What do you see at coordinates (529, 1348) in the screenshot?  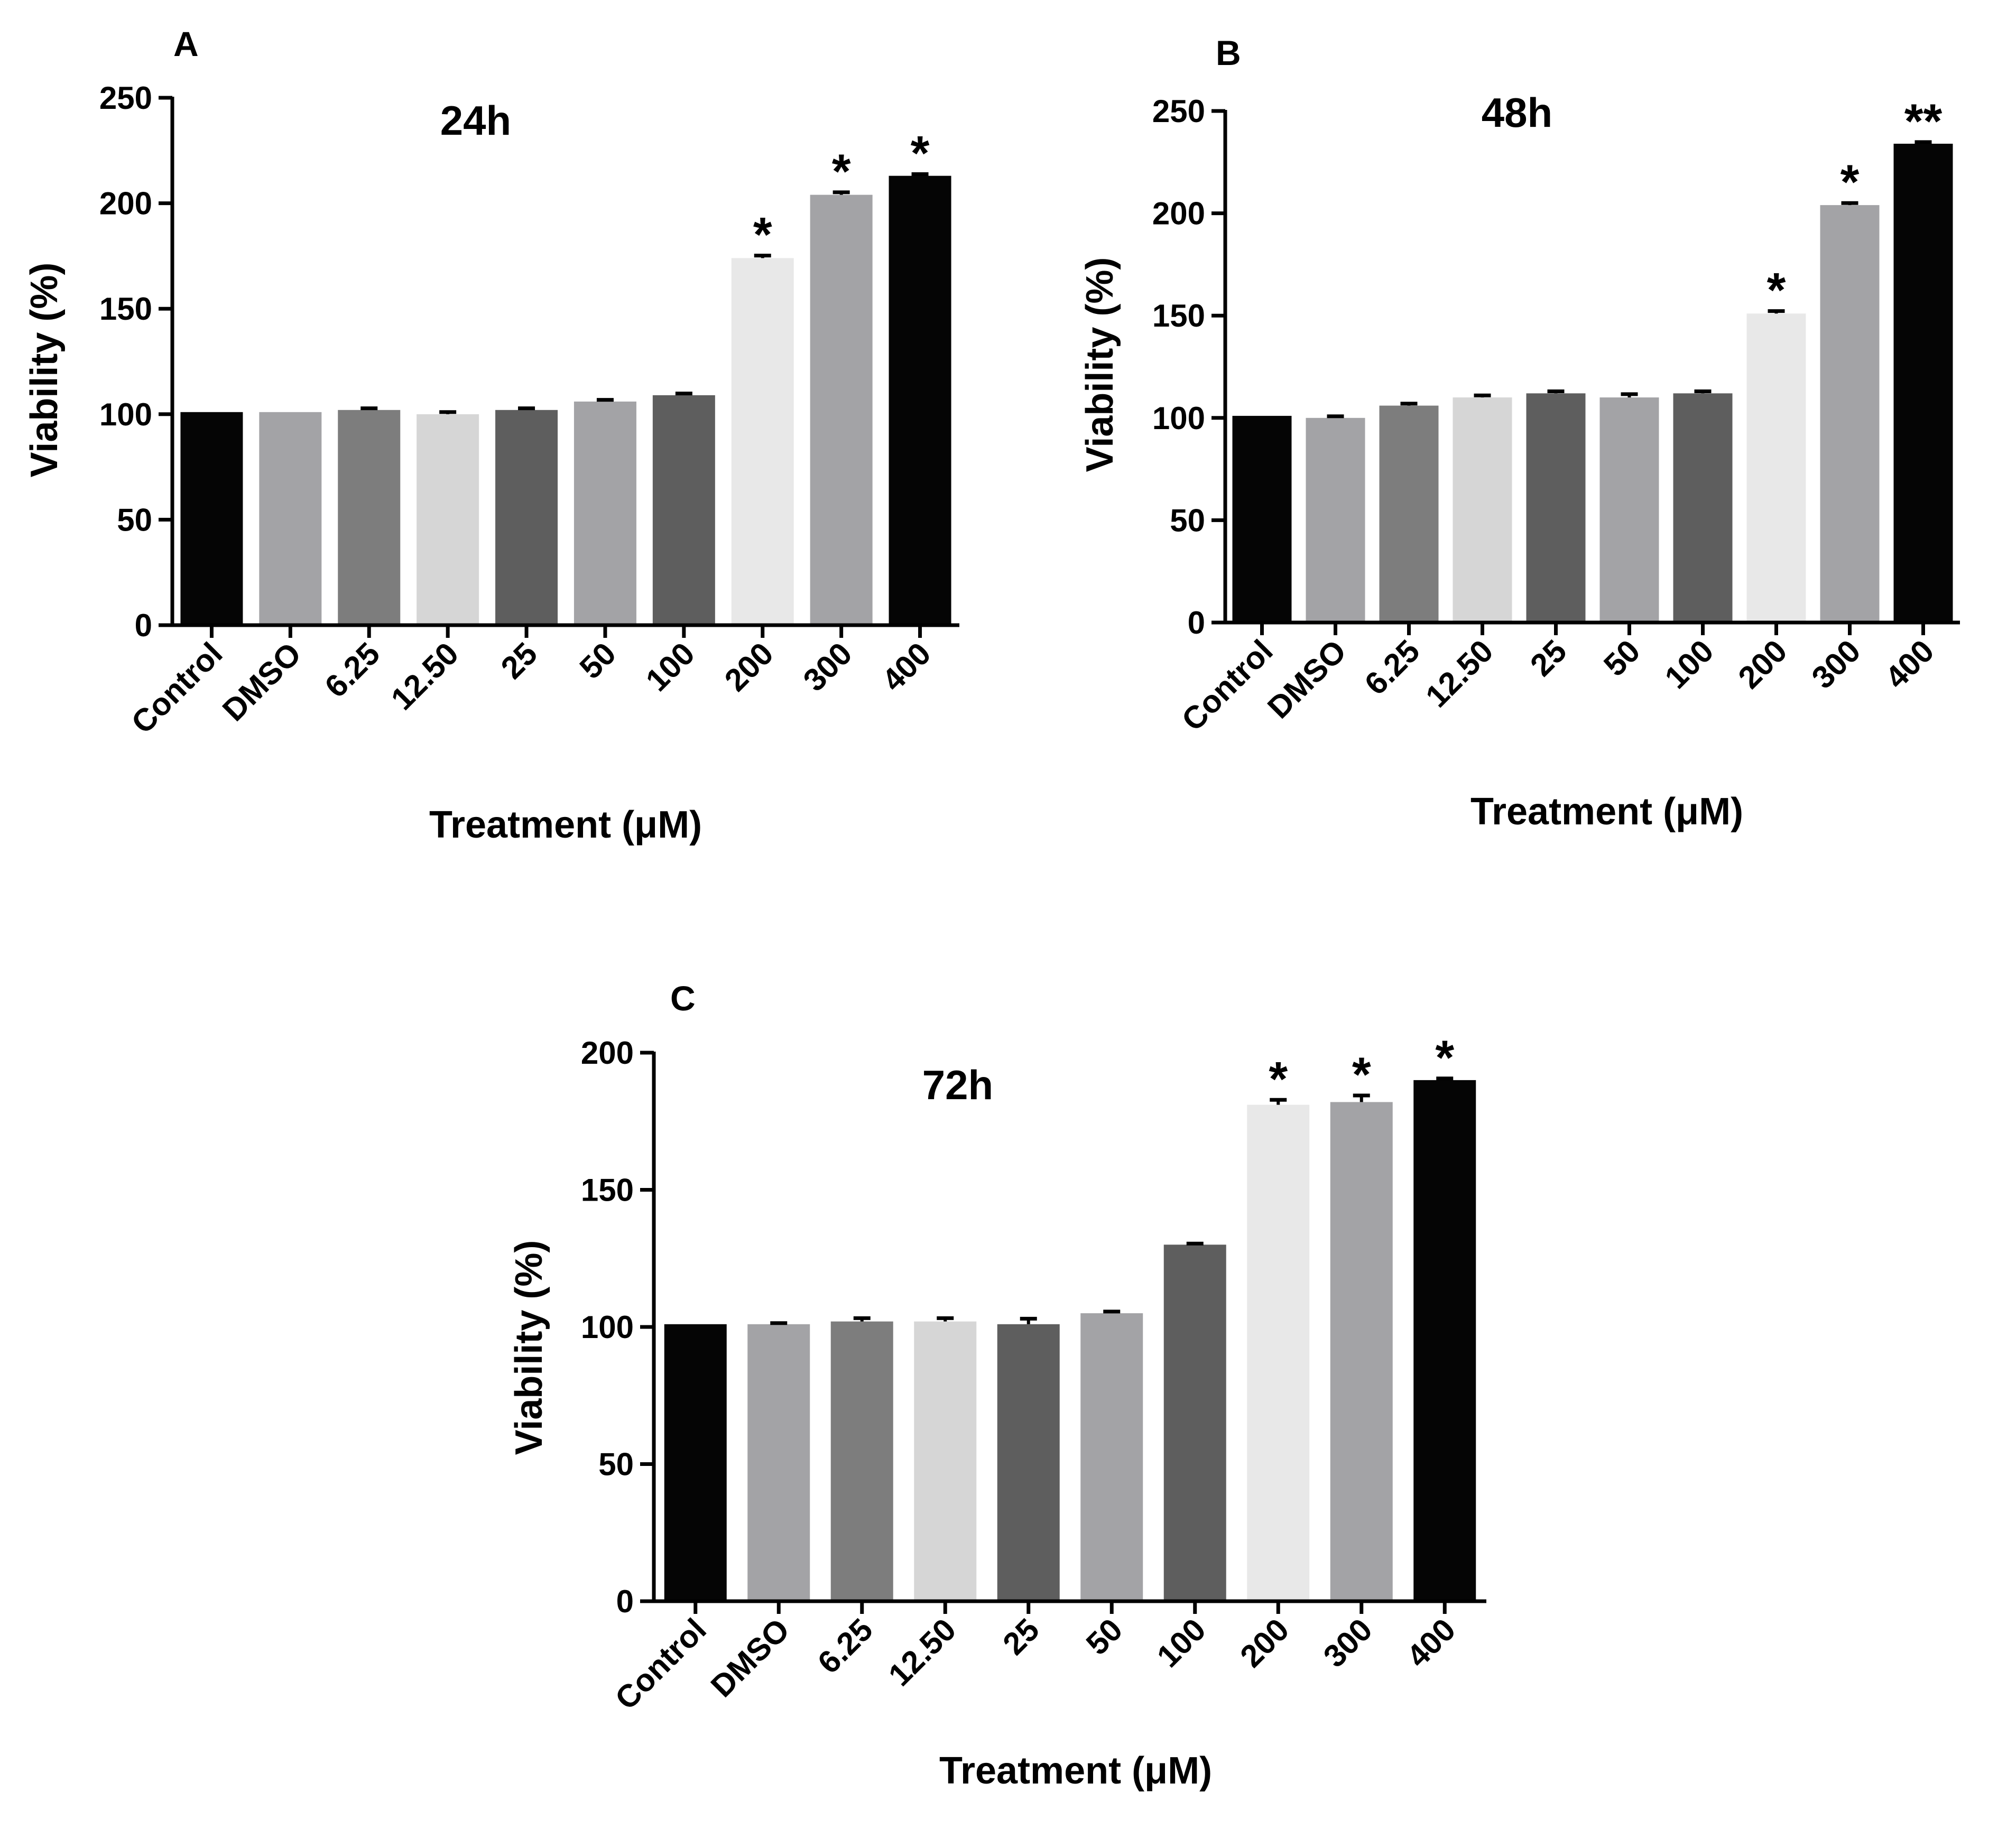 I see `panel-c-y-axis-title: Viability (%)` at bounding box center [529, 1348].